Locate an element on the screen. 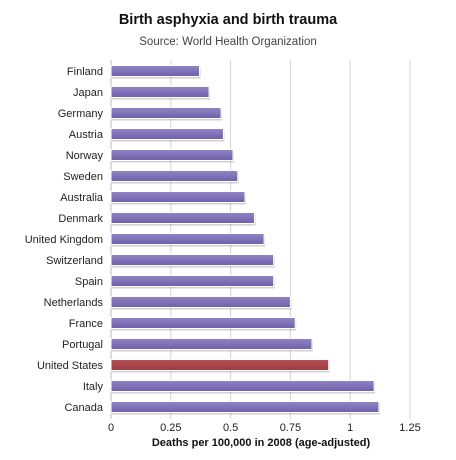 Image resolution: width=456 pixels, height=460 pixels. category-label: Germany is located at coordinates (81, 114).